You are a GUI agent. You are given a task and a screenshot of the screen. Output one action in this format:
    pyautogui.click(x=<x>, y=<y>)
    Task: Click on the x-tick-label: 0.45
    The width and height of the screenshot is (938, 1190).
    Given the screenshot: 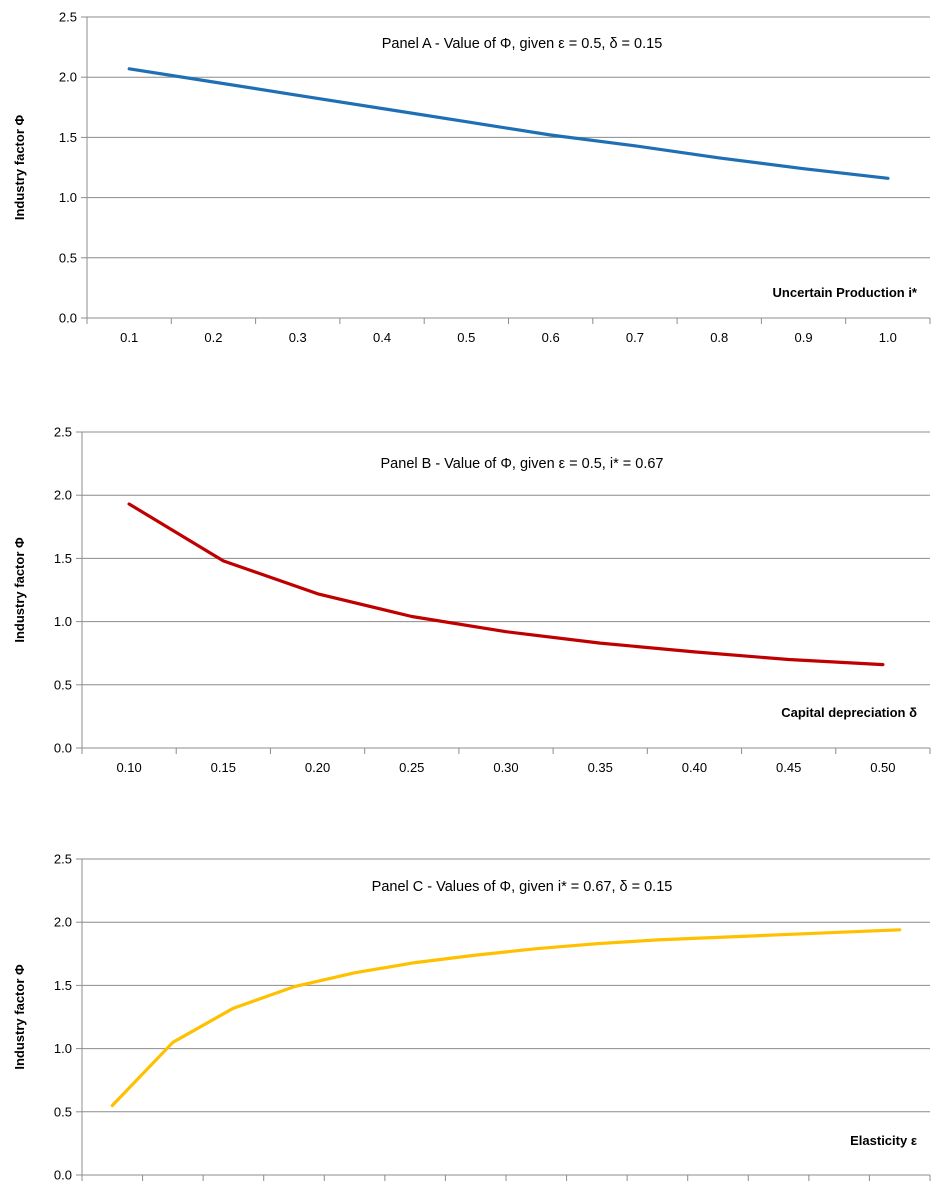 What is the action you would take?
    pyautogui.click(x=788, y=767)
    